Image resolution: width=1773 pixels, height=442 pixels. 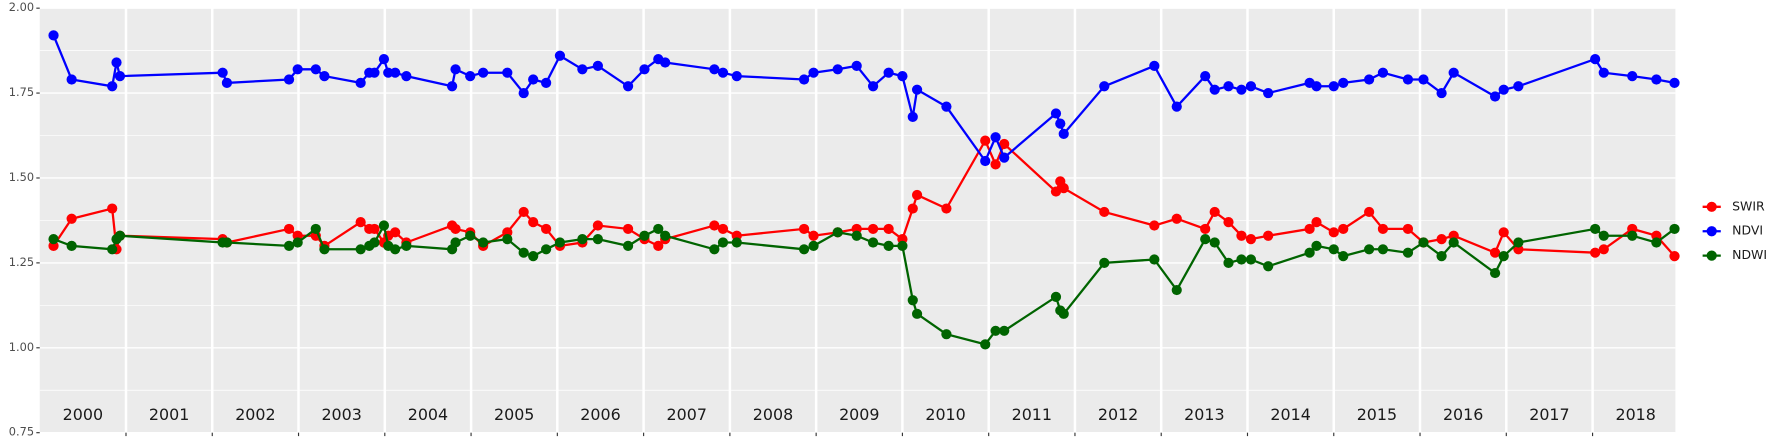 What do you see at coordinates (341, 414) in the screenshot?
I see `year-label: 2003` at bounding box center [341, 414].